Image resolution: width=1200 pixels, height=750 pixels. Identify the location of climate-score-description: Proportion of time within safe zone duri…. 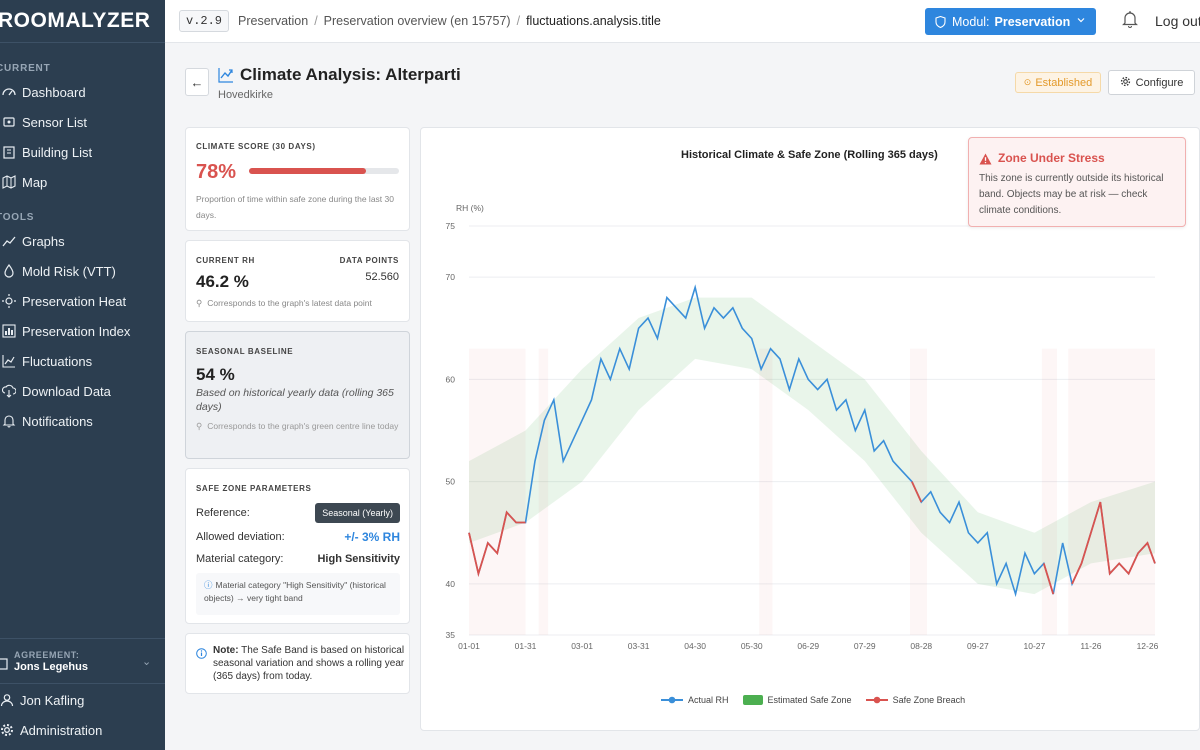
(295, 207).